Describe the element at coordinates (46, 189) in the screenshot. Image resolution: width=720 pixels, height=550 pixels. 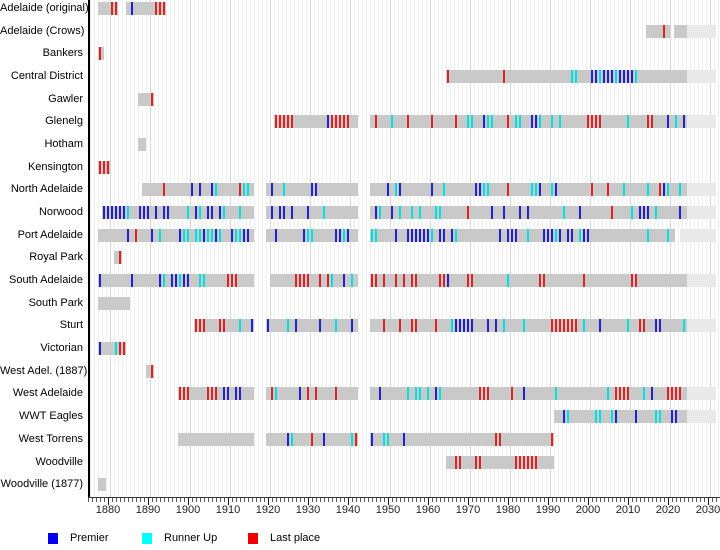
I see `row-label-north-adelaide: North Adelaide` at that location.